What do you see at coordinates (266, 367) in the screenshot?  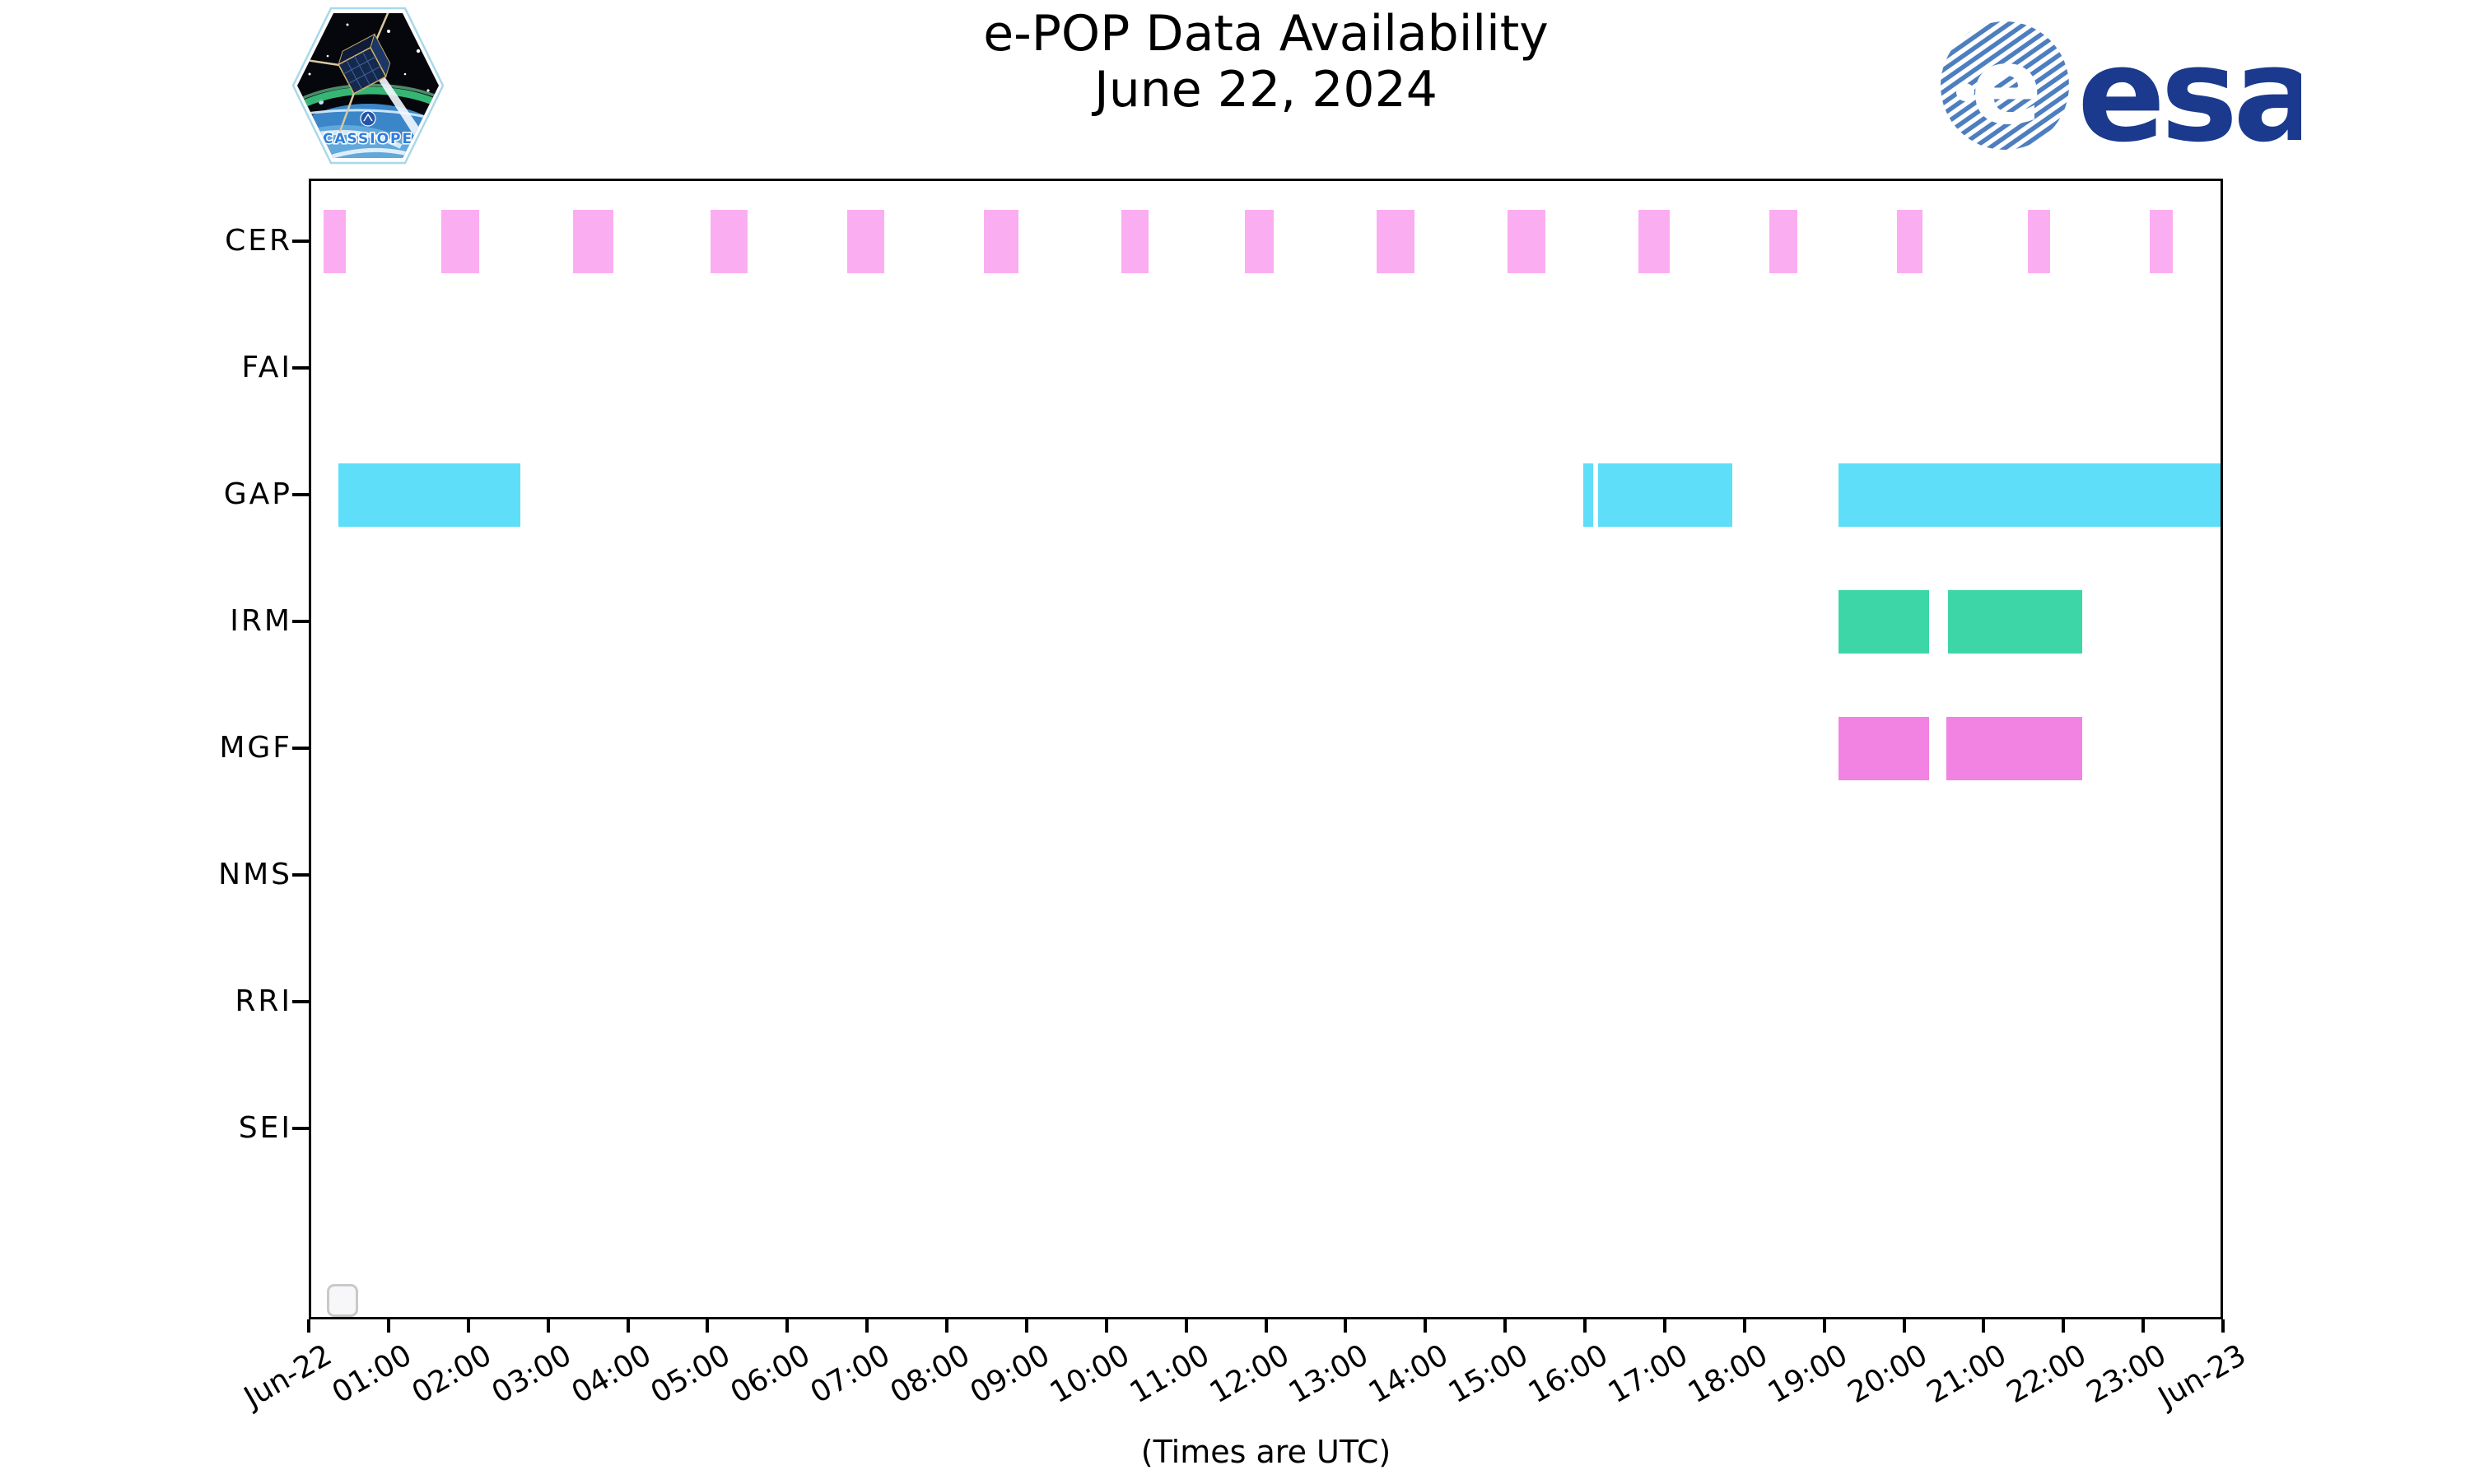 I see `y-axis-label-fai: FAI` at bounding box center [266, 367].